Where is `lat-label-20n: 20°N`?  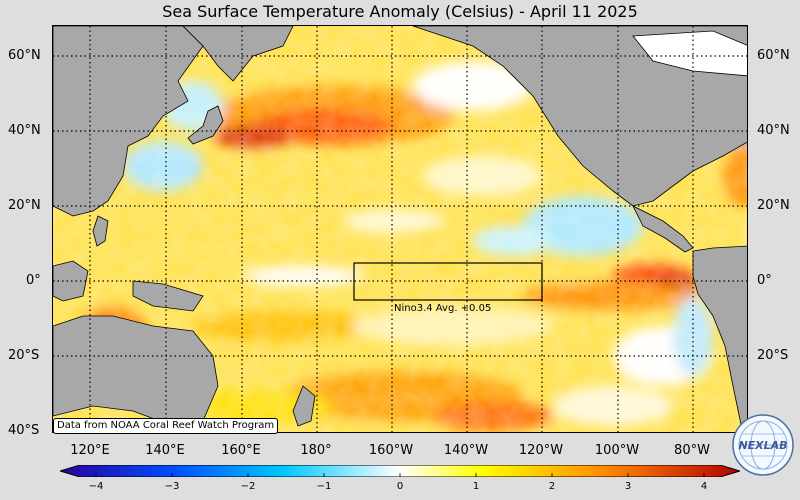
lat-label-20n: 20°N is located at coordinates (24, 205).